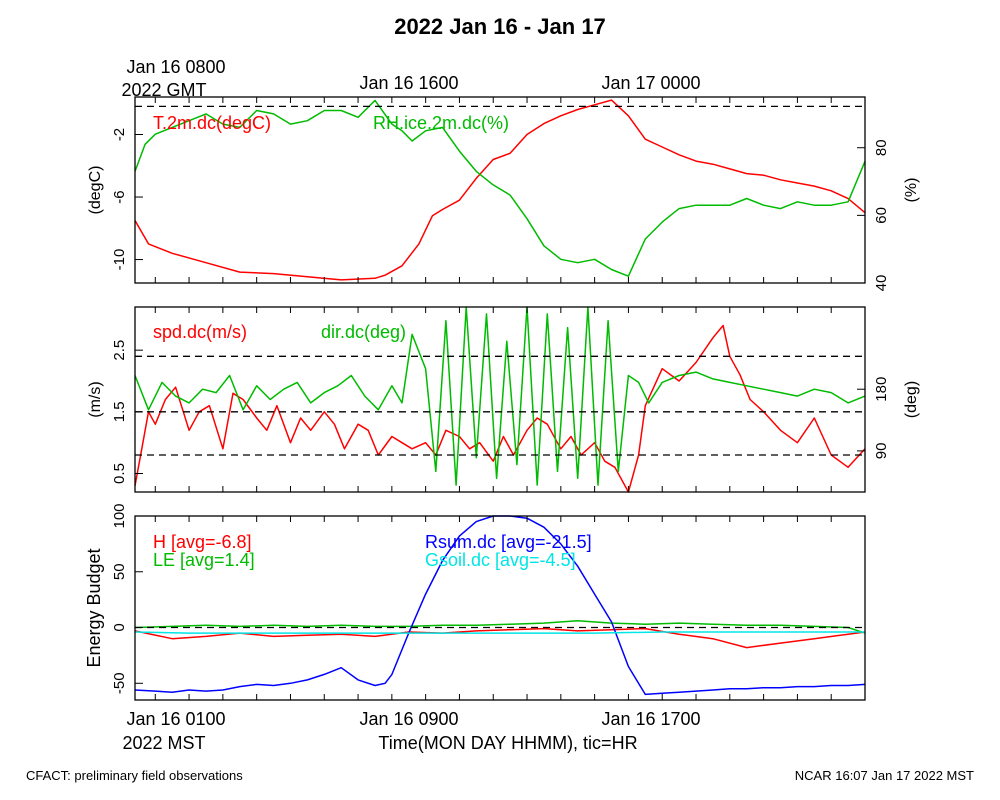 The image size is (1000, 800). I want to click on y-tick-label-left: 50, so click(119, 571).